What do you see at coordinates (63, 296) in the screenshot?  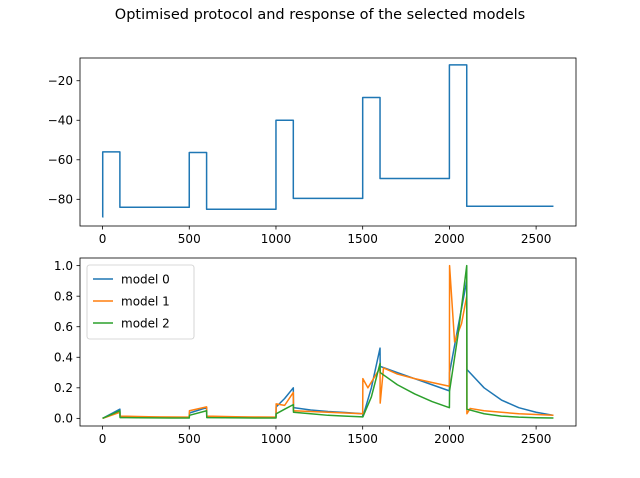 I see `y-tick-label: 0.8` at bounding box center [63, 296].